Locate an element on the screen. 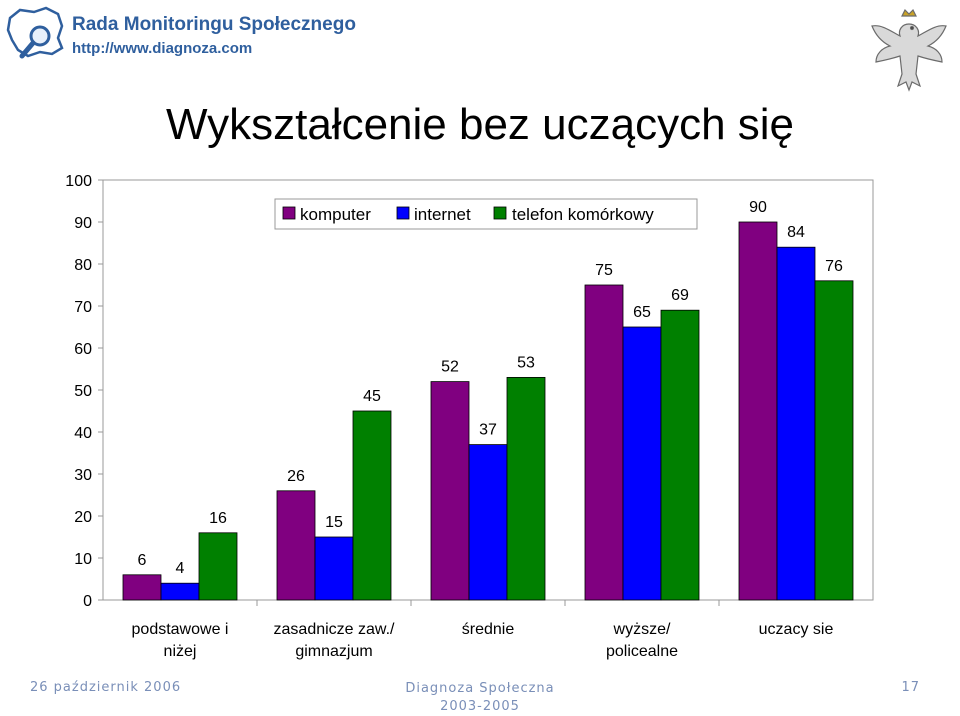 Image resolution: width=960 pixels, height=716 pixels. footer-center-line1: Diagnoza Społeczna is located at coordinates (480, 688).